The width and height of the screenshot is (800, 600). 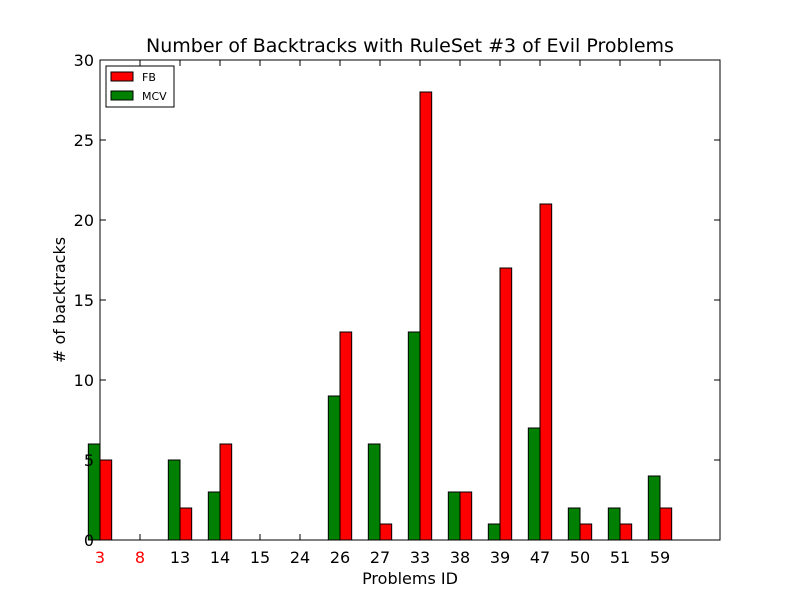 I want to click on y-tick-label: 5, so click(x=89, y=460).